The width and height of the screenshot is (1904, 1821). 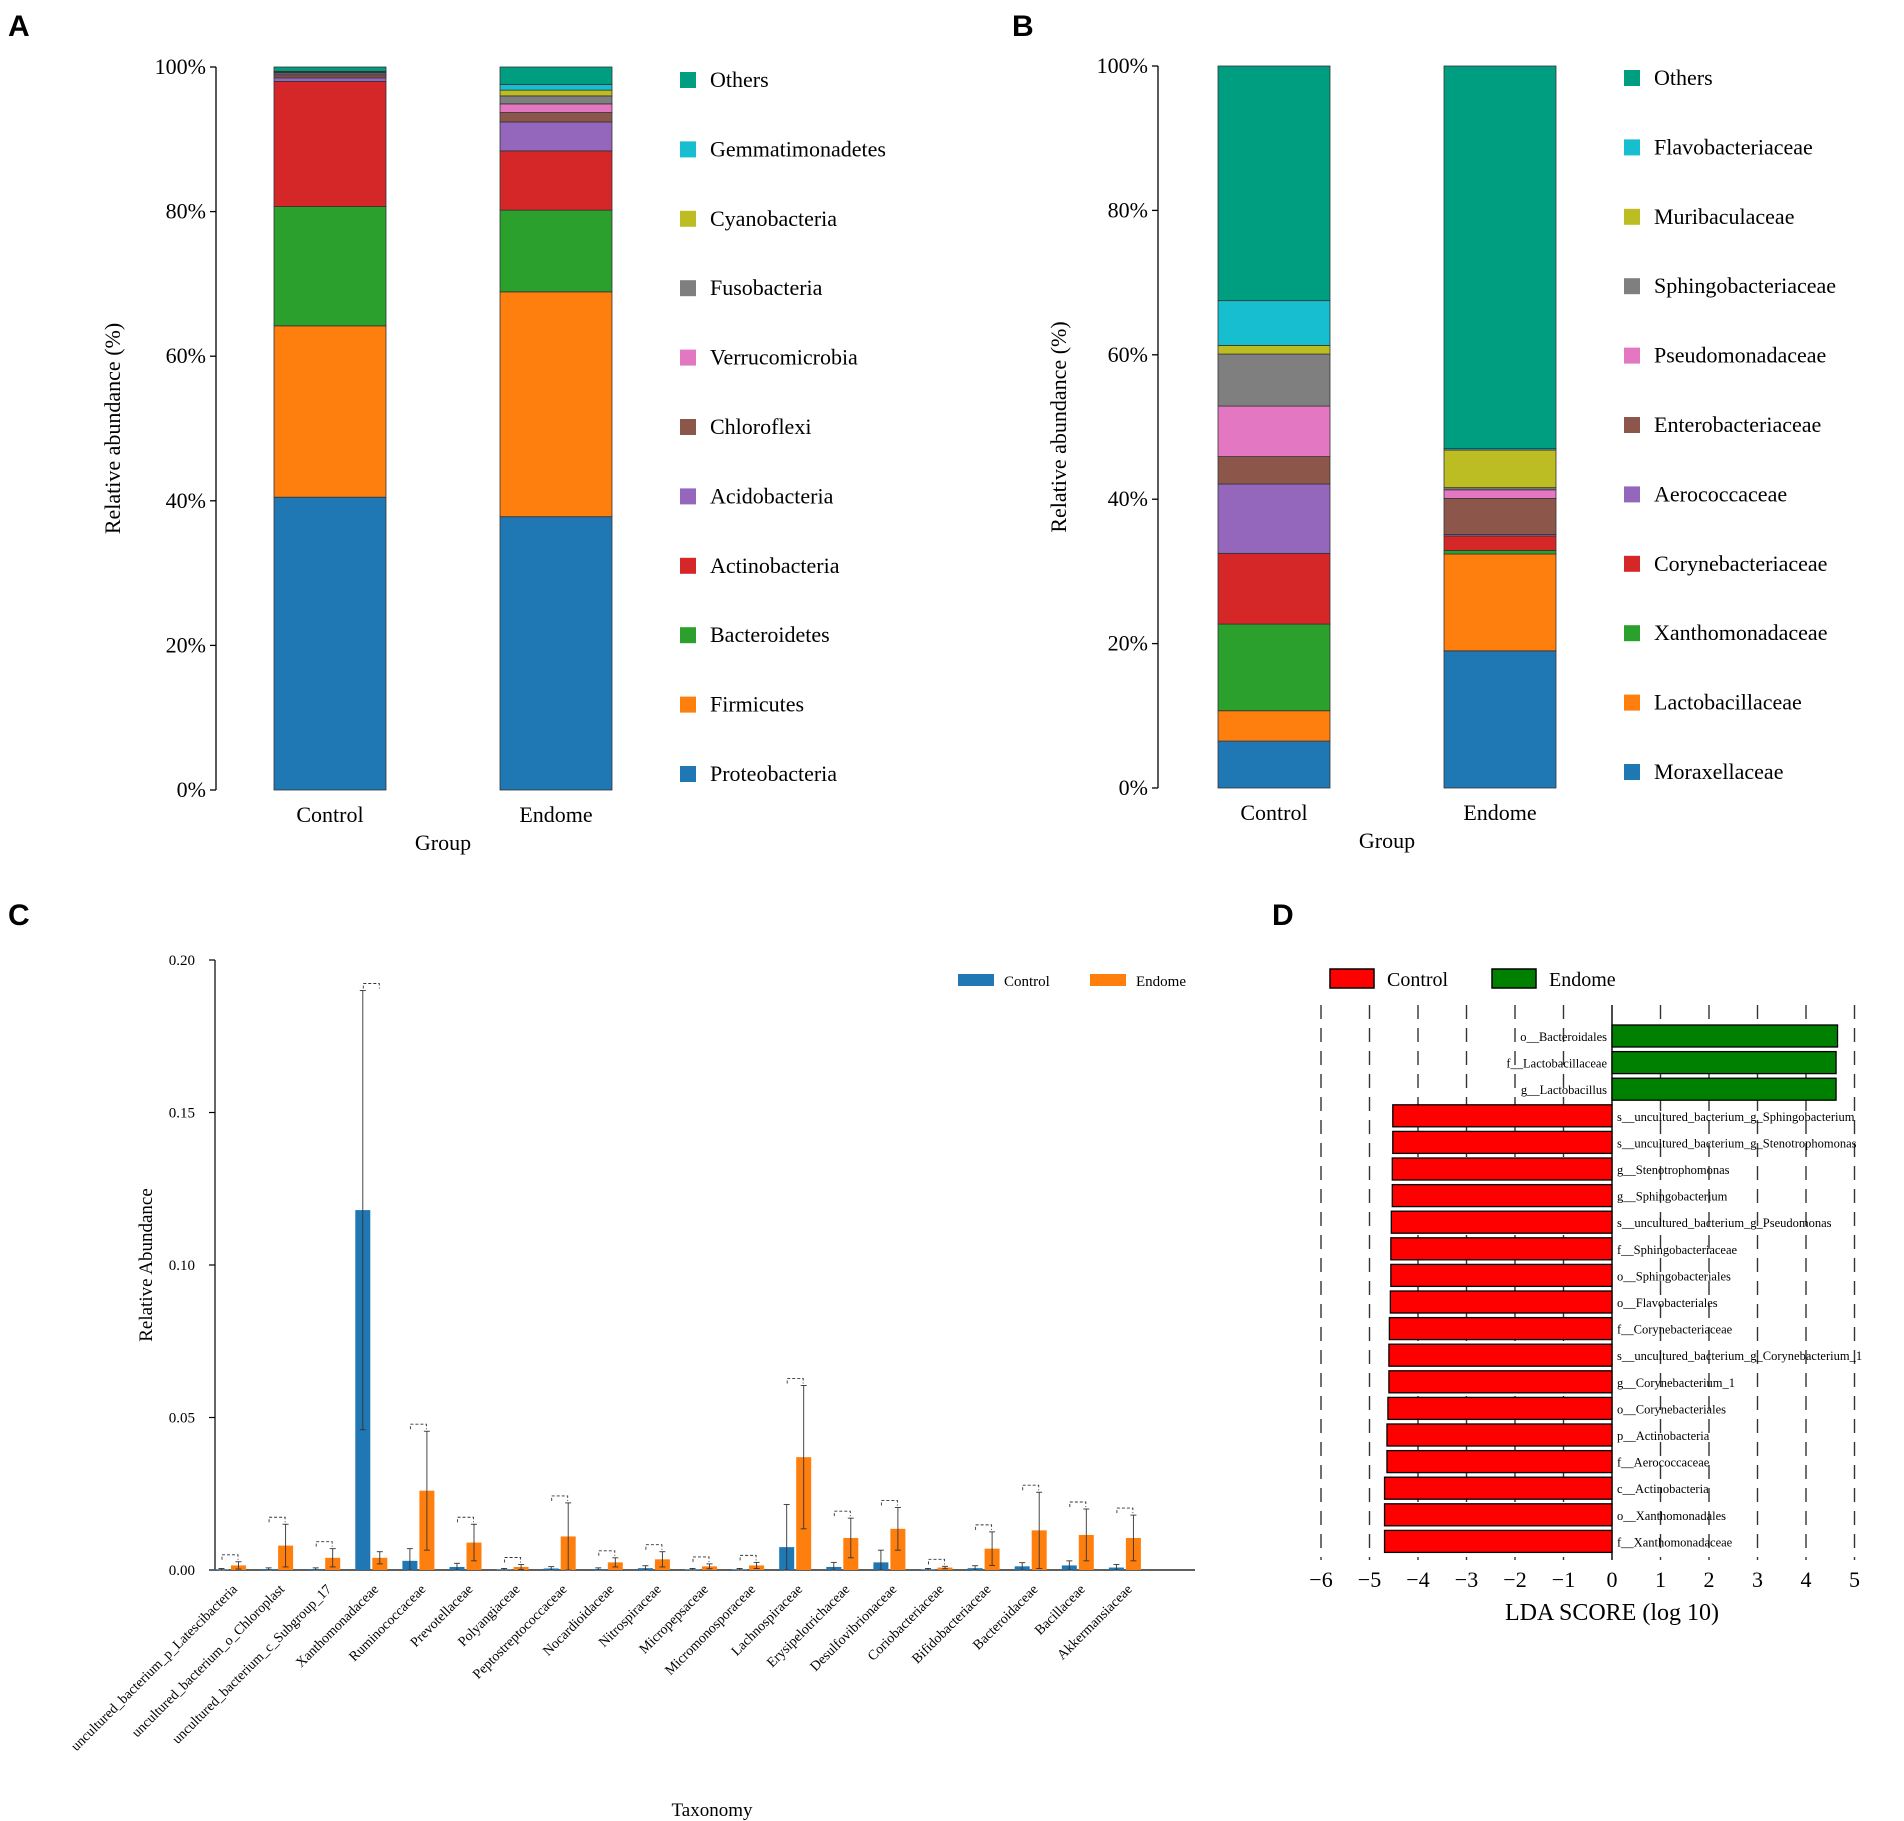 What do you see at coordinates (688, 427) in the screenshot?
I see `legend-swatch-chloroflexi` at bounding box center [688, 427].